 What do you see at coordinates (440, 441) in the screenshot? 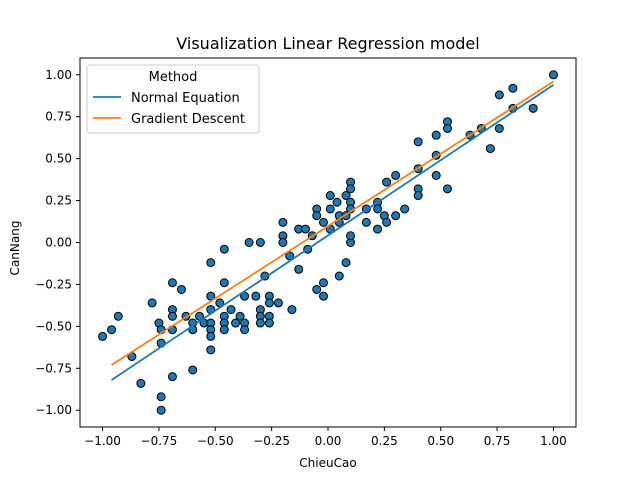
I see `x-tick-label: 0.50` at bounding box center [440, 441].